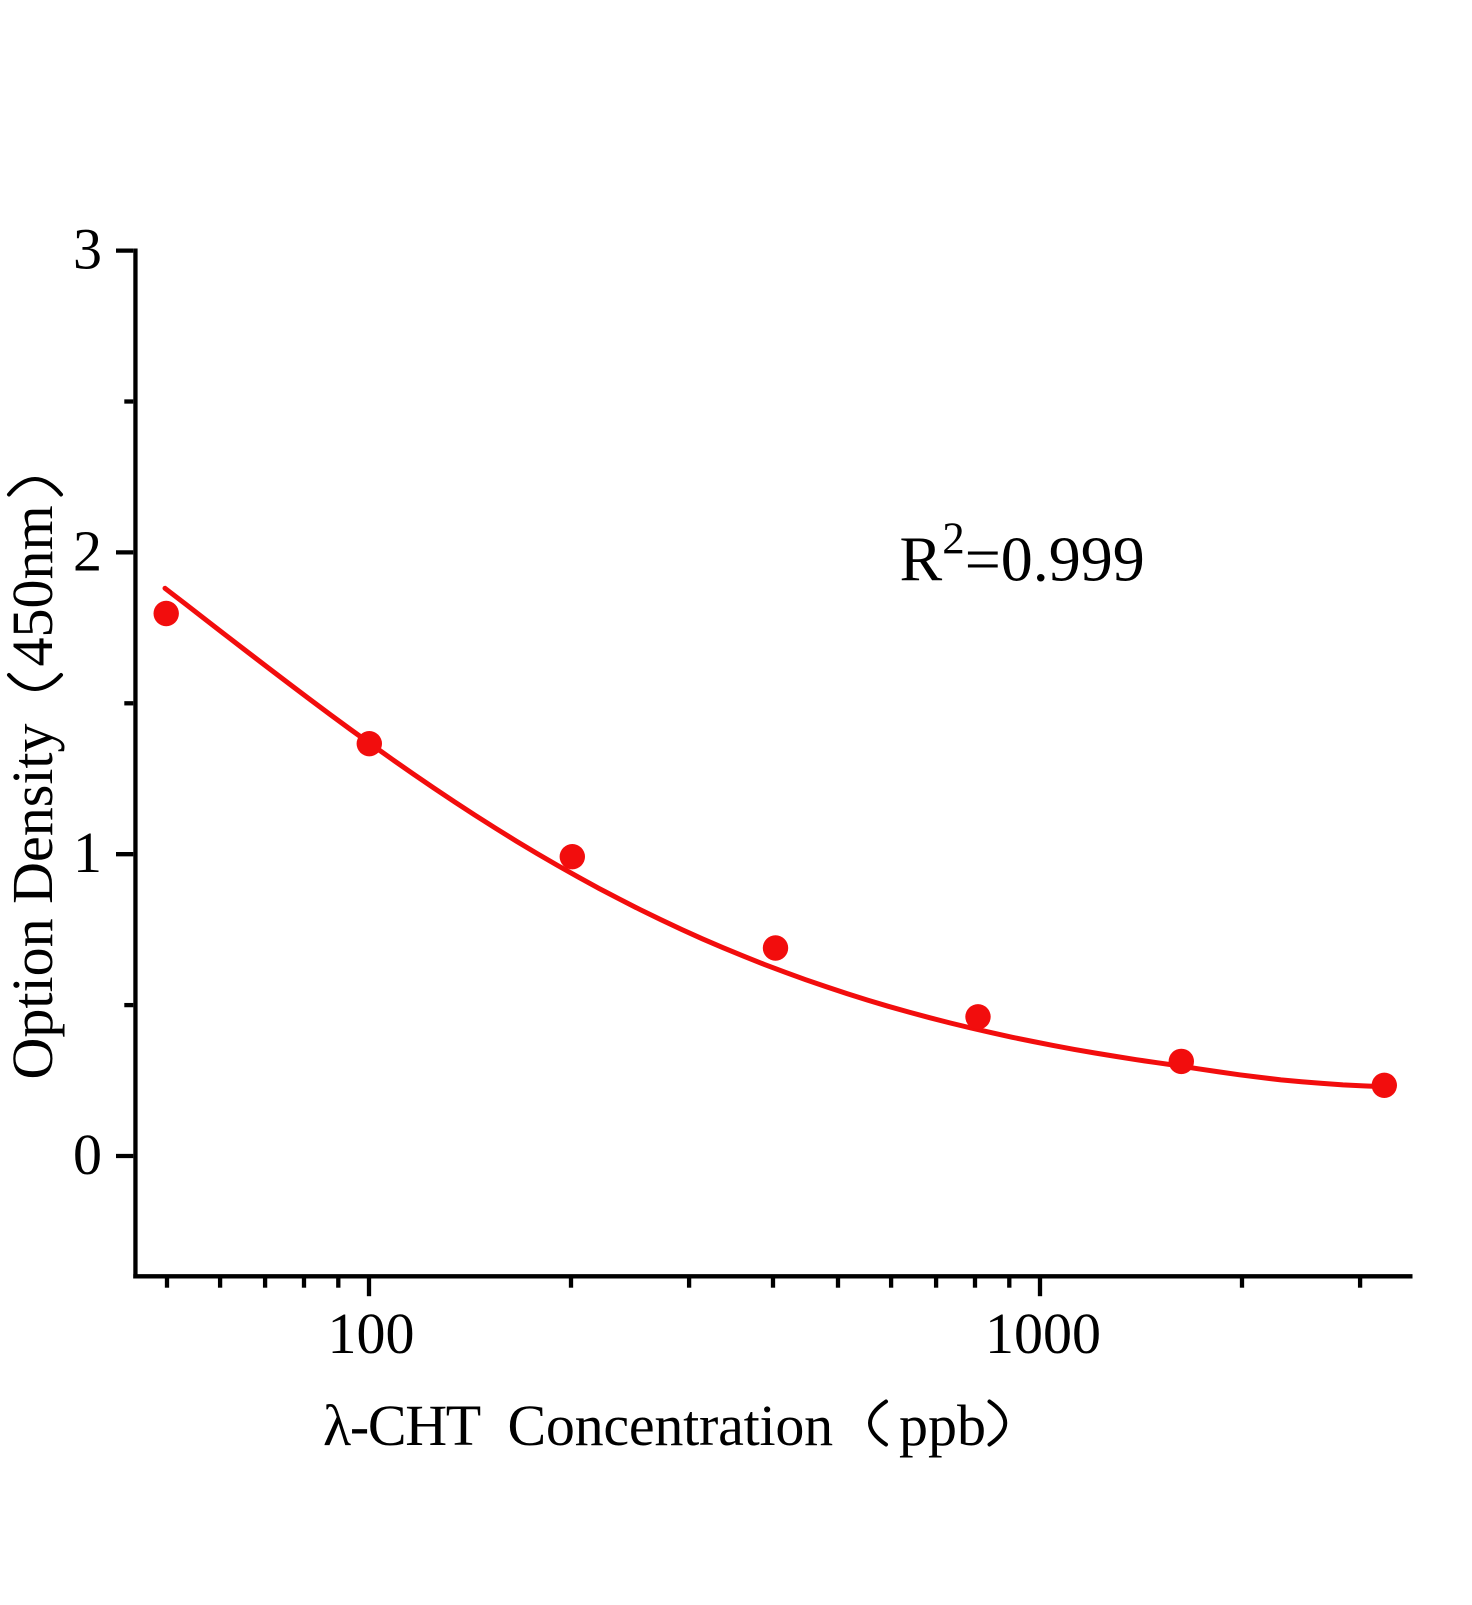 This screenshot has height=1605, width=1472. Describe the element at coordinates (87, 1154) in the screenshot. I see `svg-text: 0` at that location.